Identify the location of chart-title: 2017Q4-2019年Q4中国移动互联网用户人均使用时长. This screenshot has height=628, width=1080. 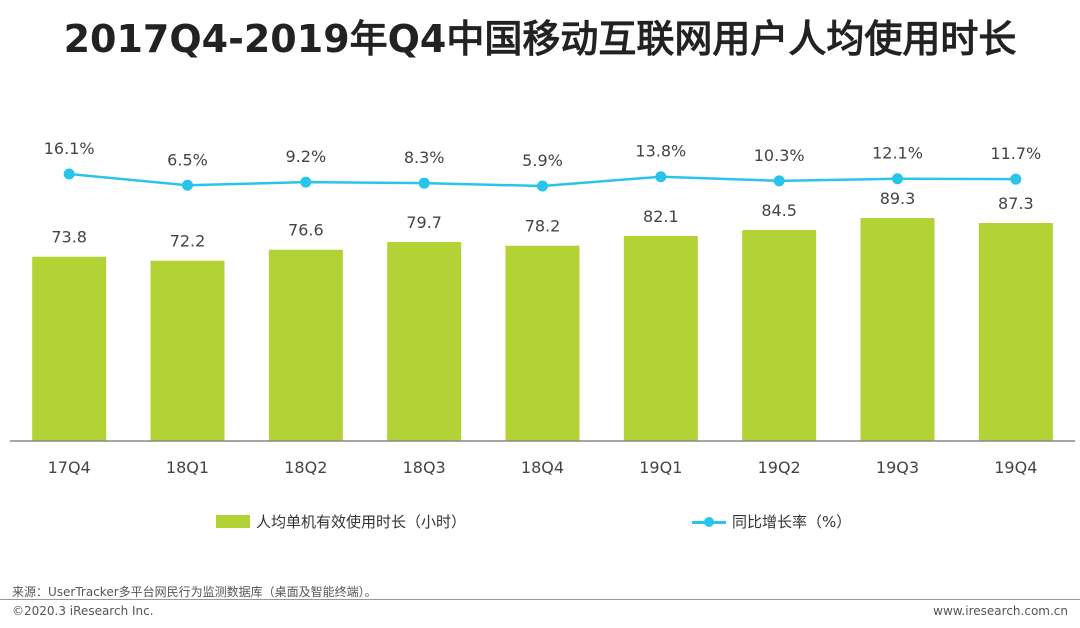
(540, 39).